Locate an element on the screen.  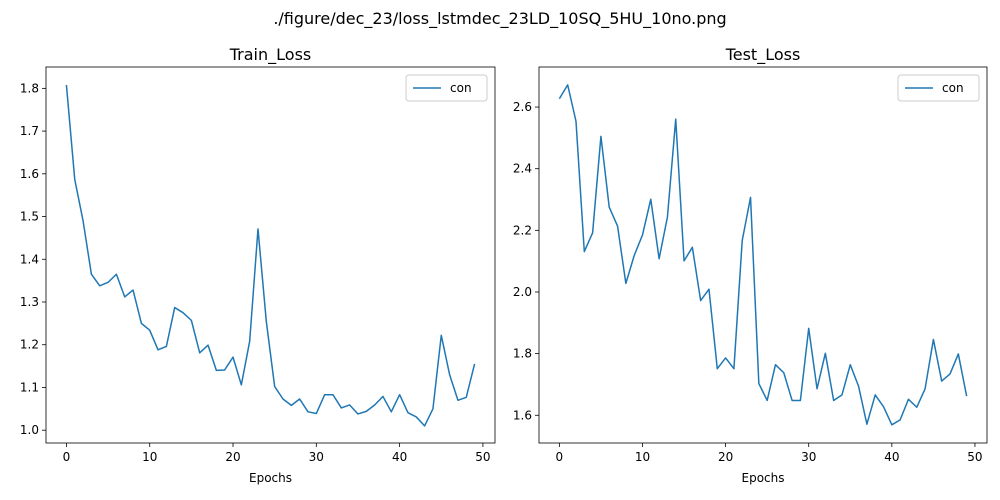
test-loss-x-axis-label: Epochs is located at coordinates (763, 478).